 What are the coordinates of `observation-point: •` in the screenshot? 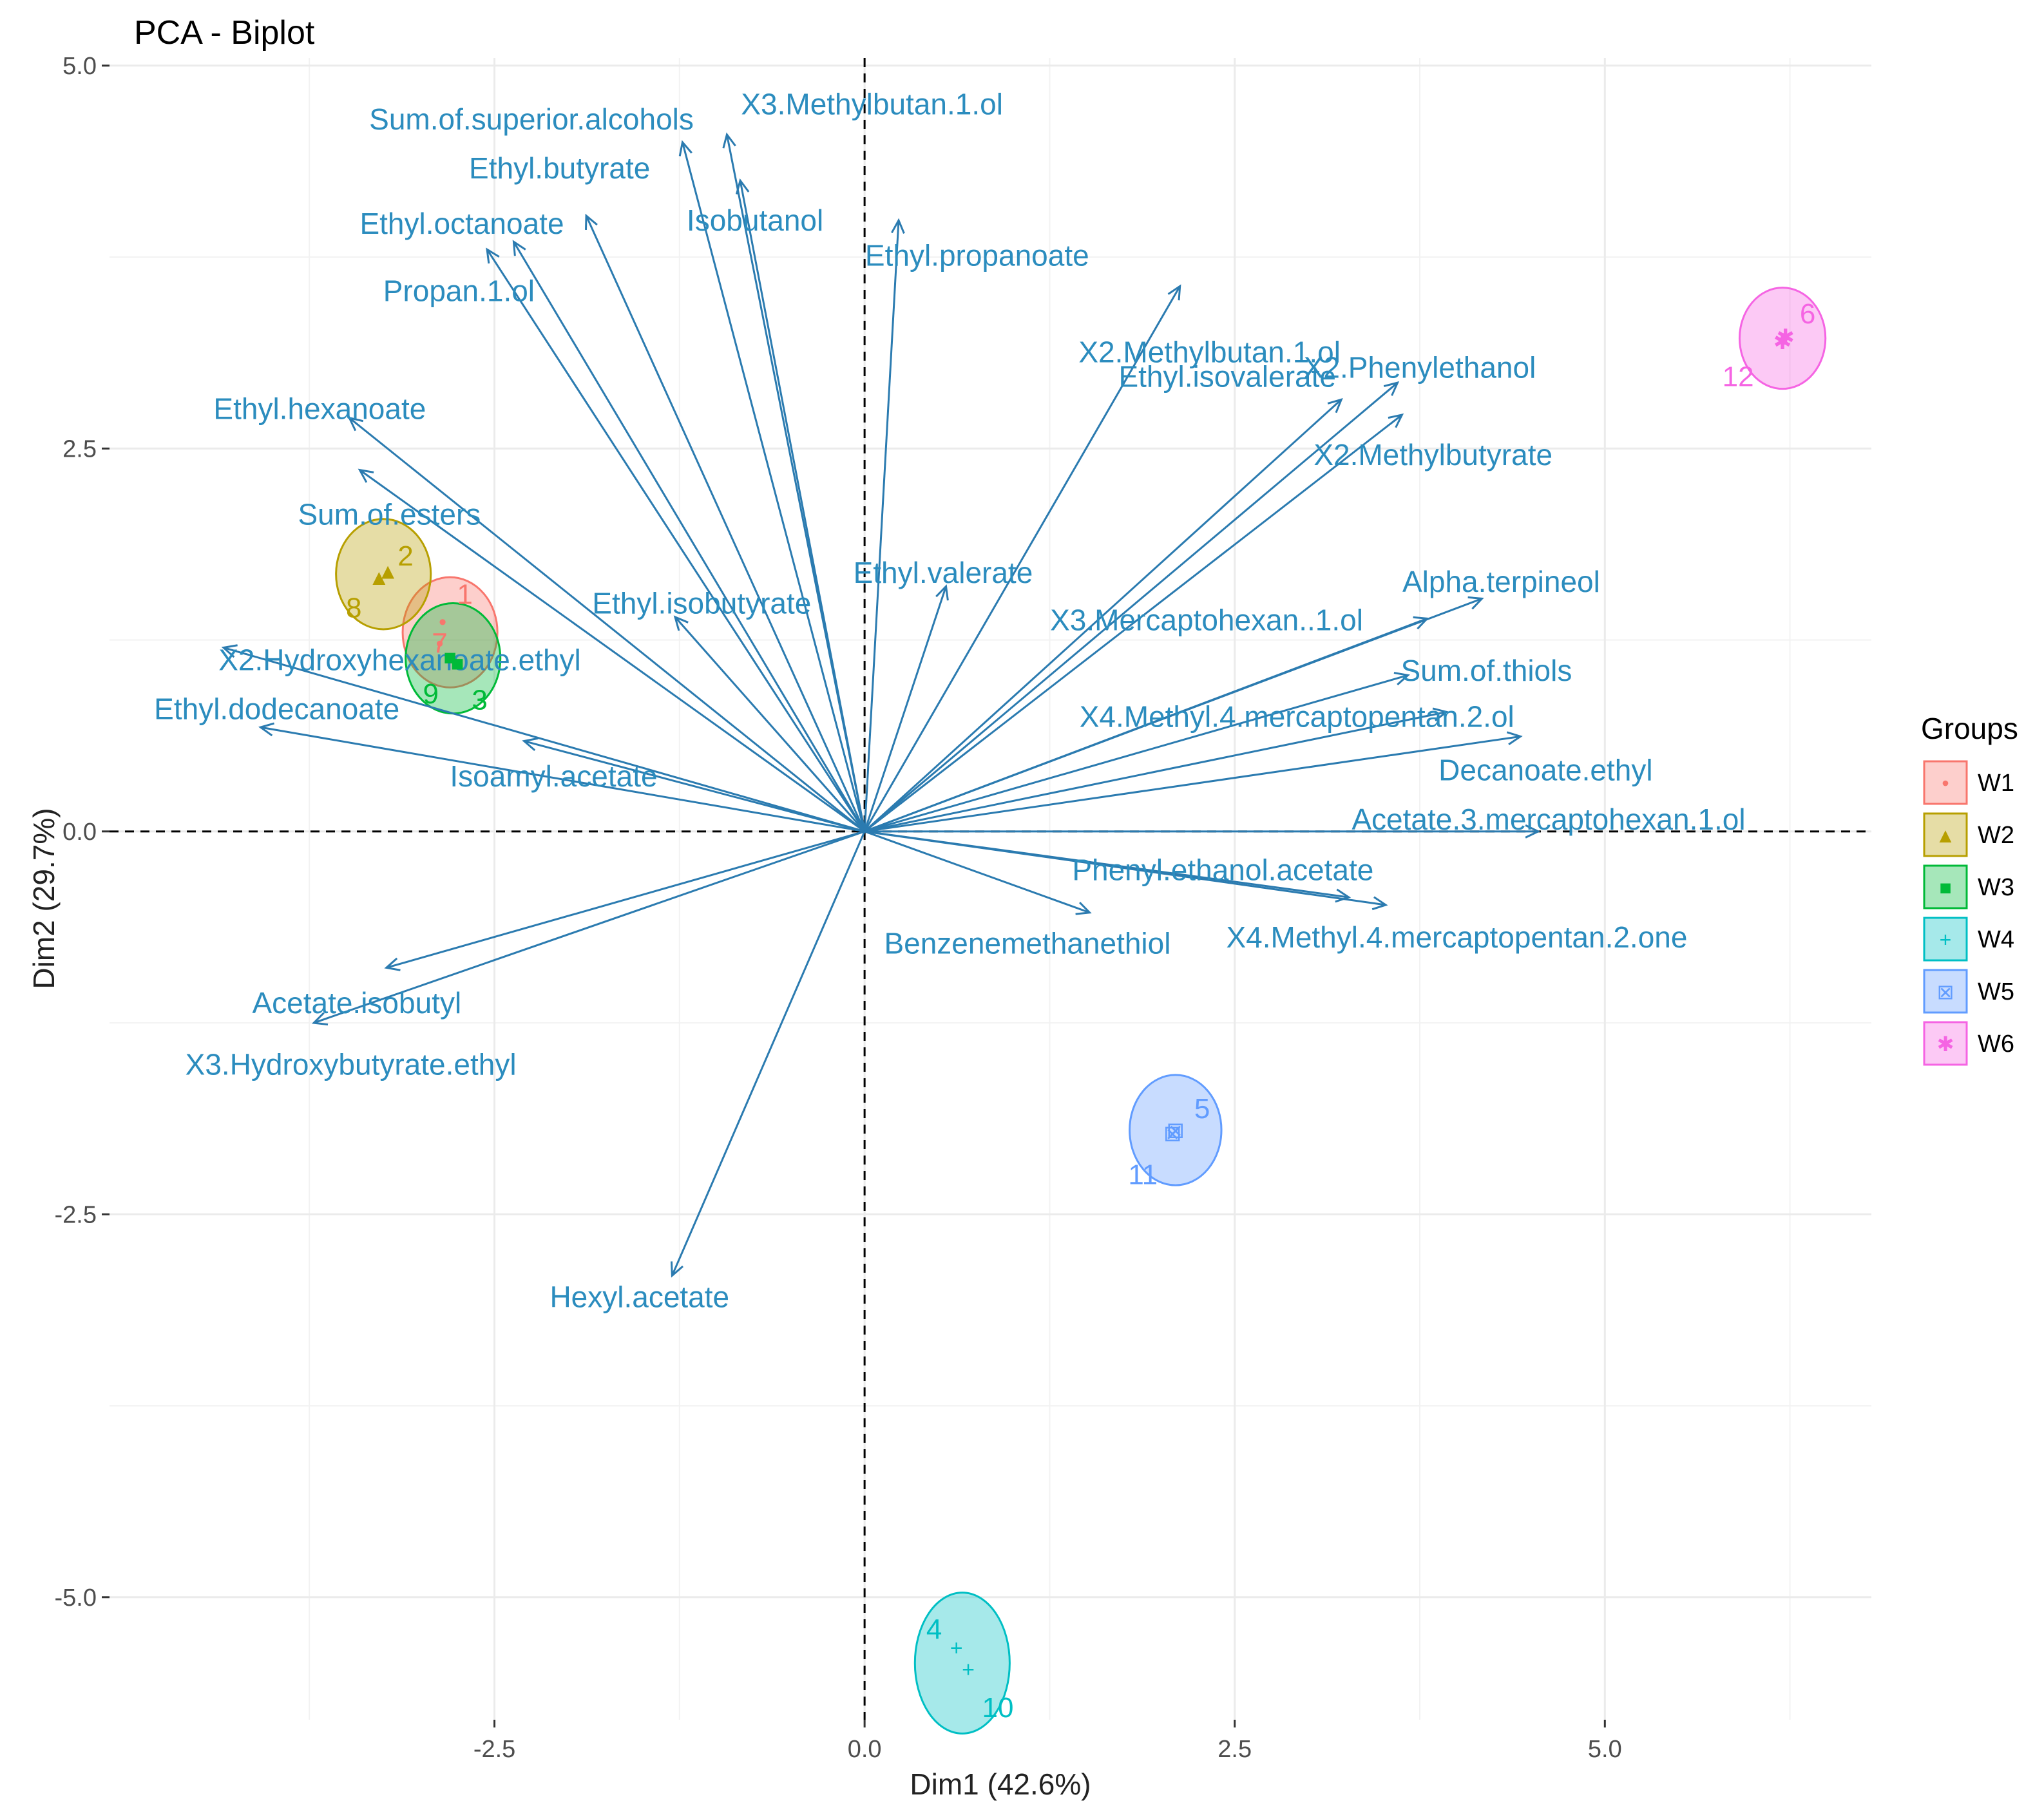 It's located at (442, 622).